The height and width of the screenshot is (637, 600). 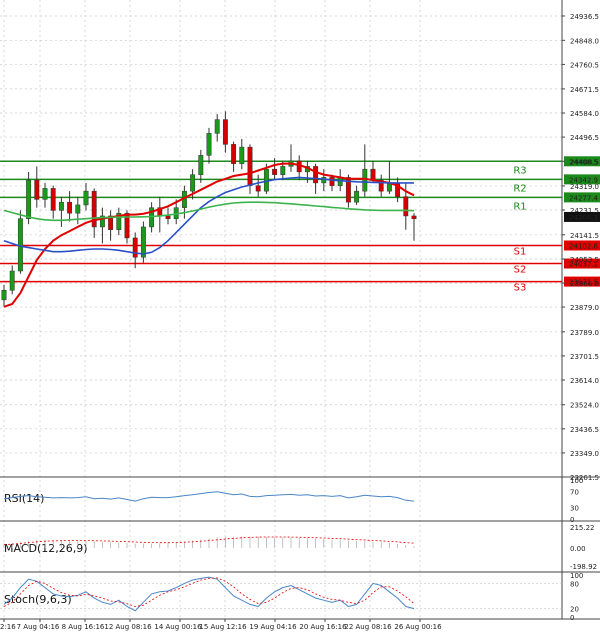 What do you see at coordinates (574, 584) in the screenshot?
I see `stoch-tick-label: 80` at bounding box center [574, 584].